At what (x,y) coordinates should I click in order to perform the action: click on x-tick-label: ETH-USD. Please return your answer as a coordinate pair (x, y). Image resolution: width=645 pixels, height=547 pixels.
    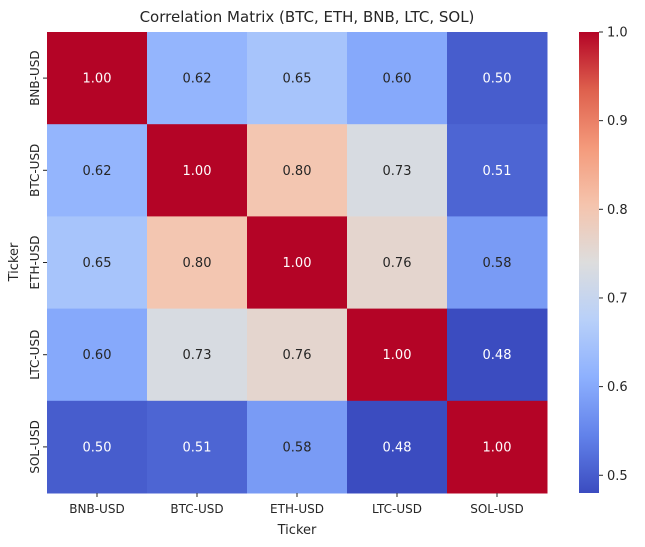
    Looking at the image, I should click on (297, 509).